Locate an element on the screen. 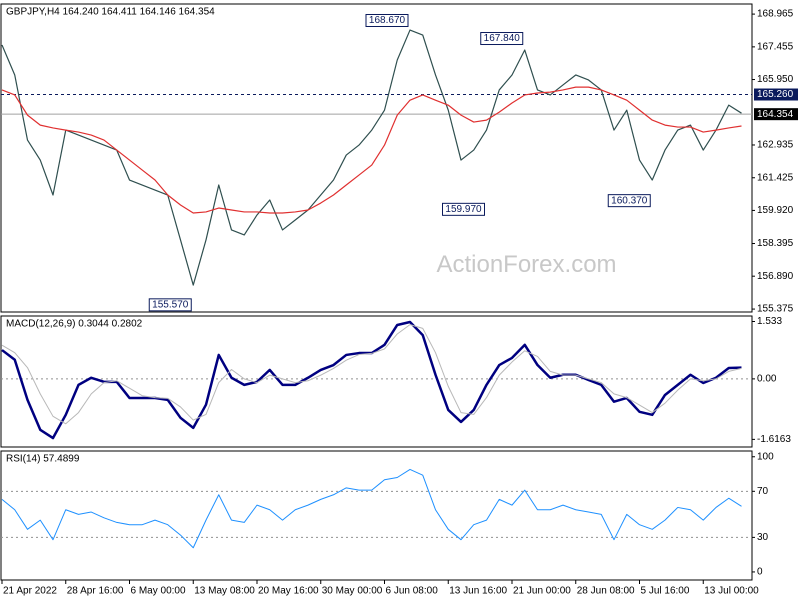  level-label: 164.354 is located at coordinates (775, 114).